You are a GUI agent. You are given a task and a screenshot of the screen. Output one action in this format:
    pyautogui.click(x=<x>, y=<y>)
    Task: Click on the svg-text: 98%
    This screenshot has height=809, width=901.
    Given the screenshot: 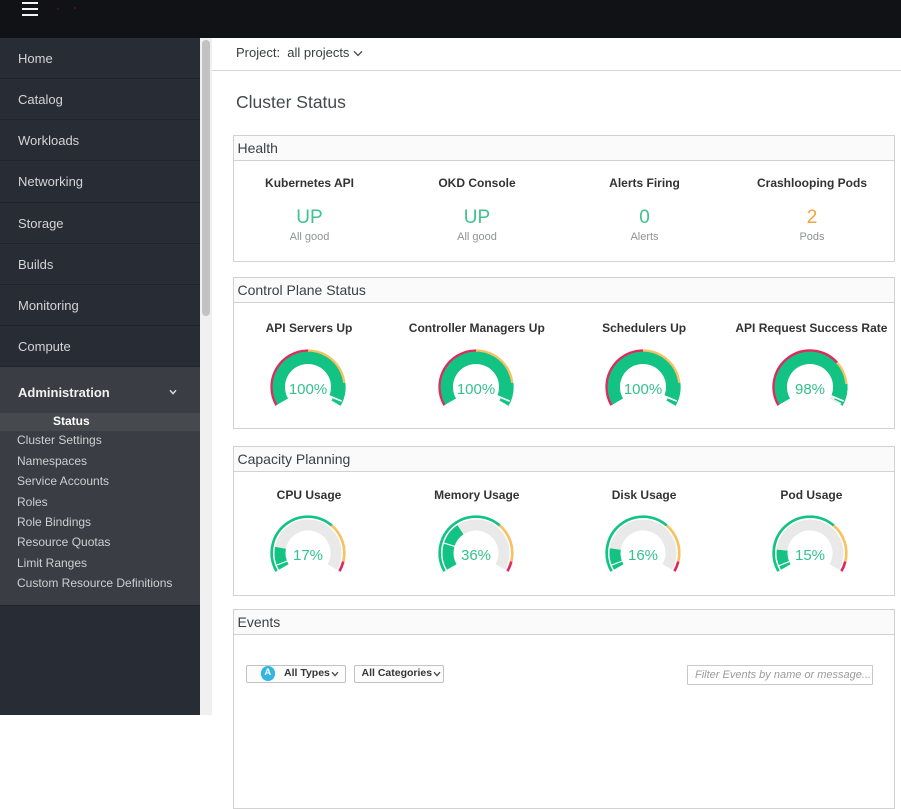 What is the action you would take?
    pyautogui.click(x=810, y=389)
    